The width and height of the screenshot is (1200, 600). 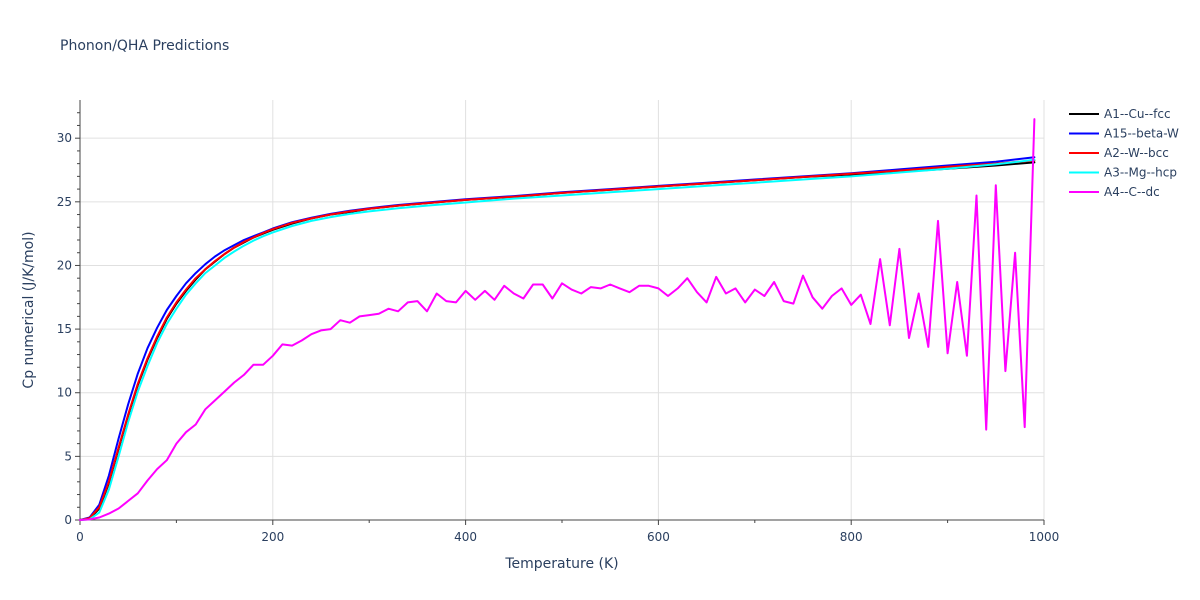 What do you see at coordinates (567, 532) in the screenshot?
I see `x-ticks: 0 200 400 600 800 1000` at bounding box center [567, 532].